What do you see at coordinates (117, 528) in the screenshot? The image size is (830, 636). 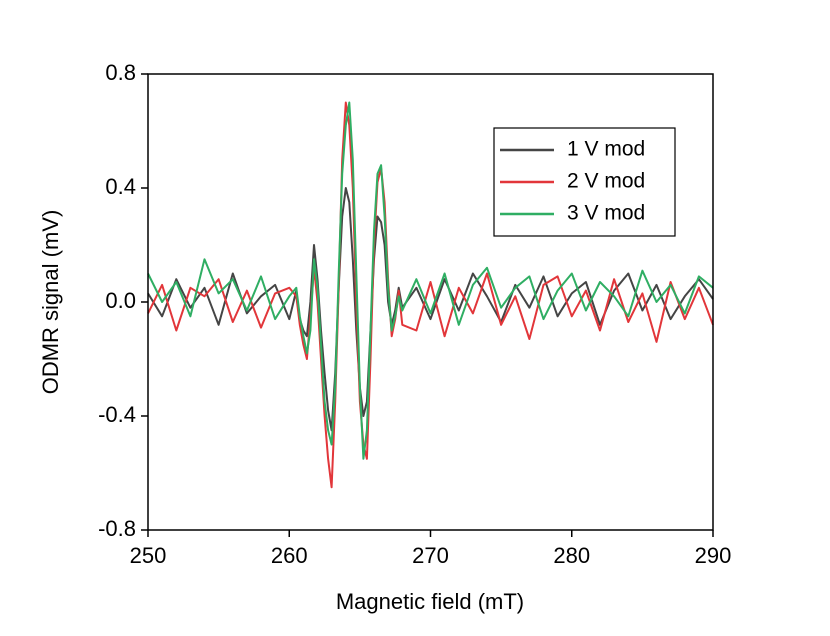 I see `y-tick-label: -0.8` at bounding box center [117, 528].